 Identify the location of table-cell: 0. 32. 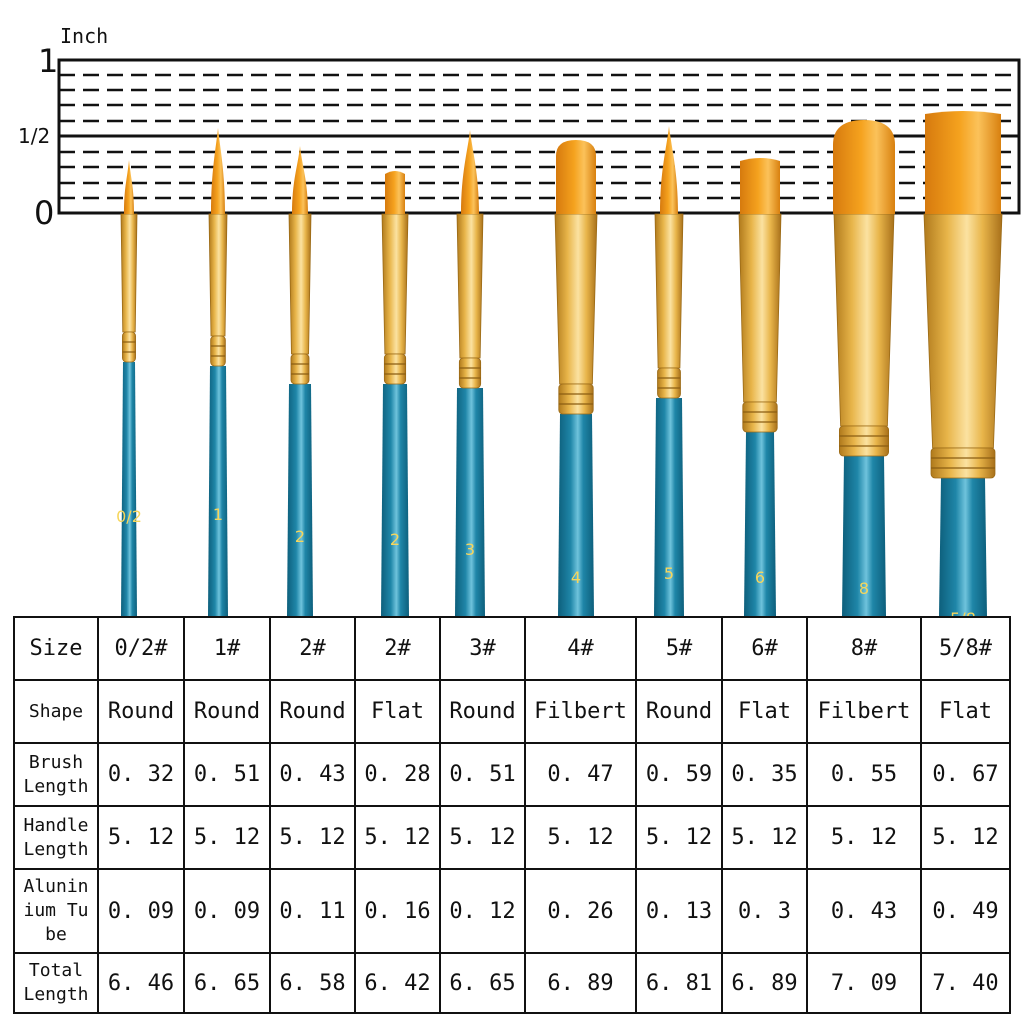
(141, 774).